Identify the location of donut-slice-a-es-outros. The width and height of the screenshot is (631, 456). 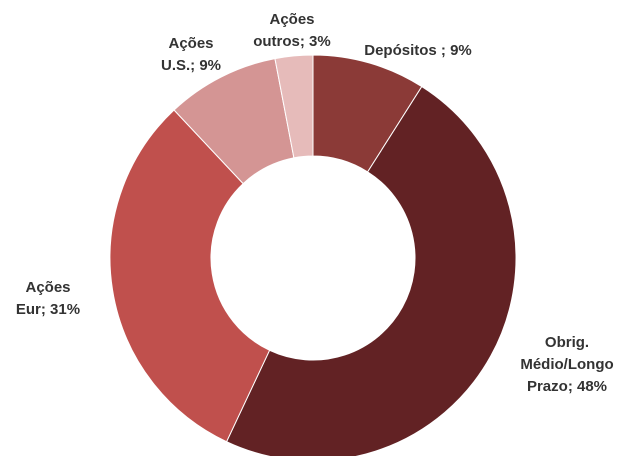
(294, 106).